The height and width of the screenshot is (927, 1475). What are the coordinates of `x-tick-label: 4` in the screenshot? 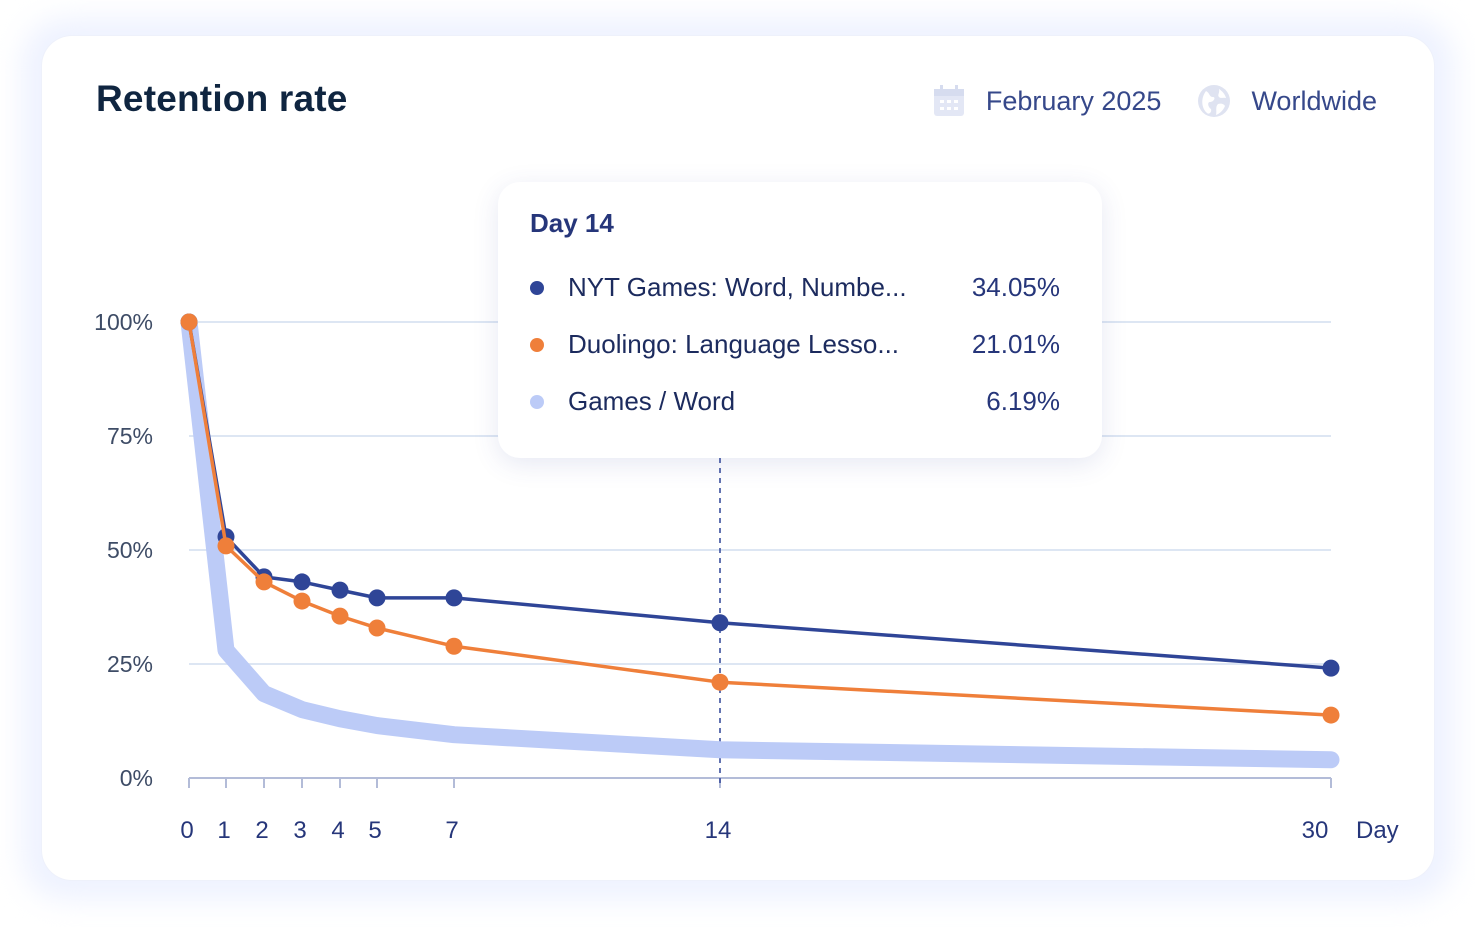 It's located at (337, 830).